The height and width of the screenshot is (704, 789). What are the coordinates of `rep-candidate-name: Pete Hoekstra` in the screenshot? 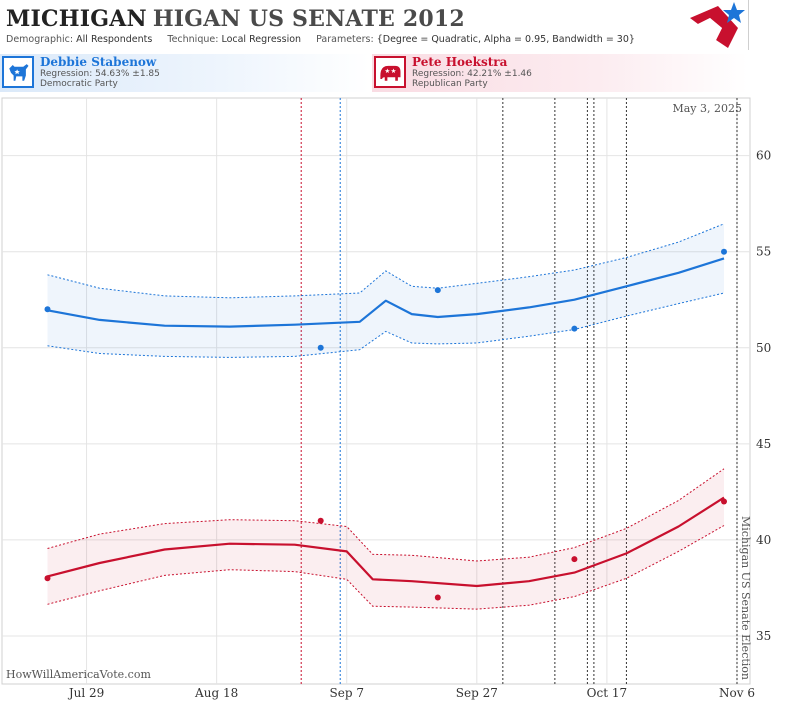 It's located at (460, 62).